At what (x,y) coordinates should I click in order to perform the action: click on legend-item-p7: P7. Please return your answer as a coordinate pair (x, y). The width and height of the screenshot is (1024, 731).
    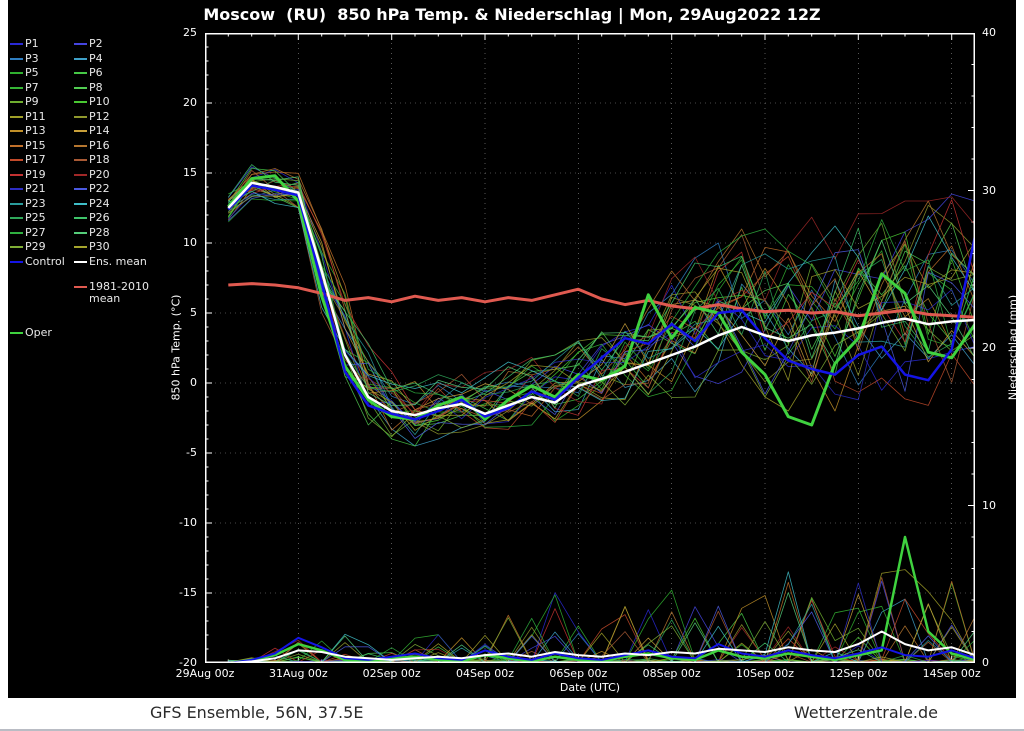
    Looking at the image, I should click on (24, 87).